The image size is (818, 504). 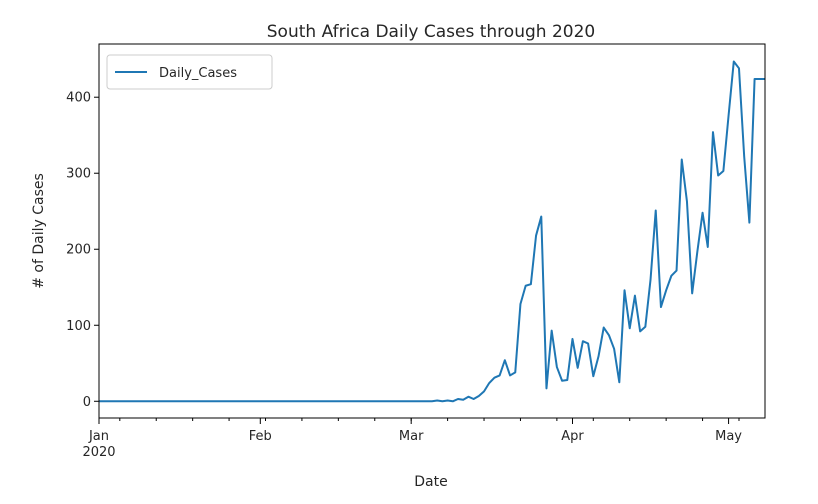 I want to click on y-tick-label: 300, so click(x=78, y=174).